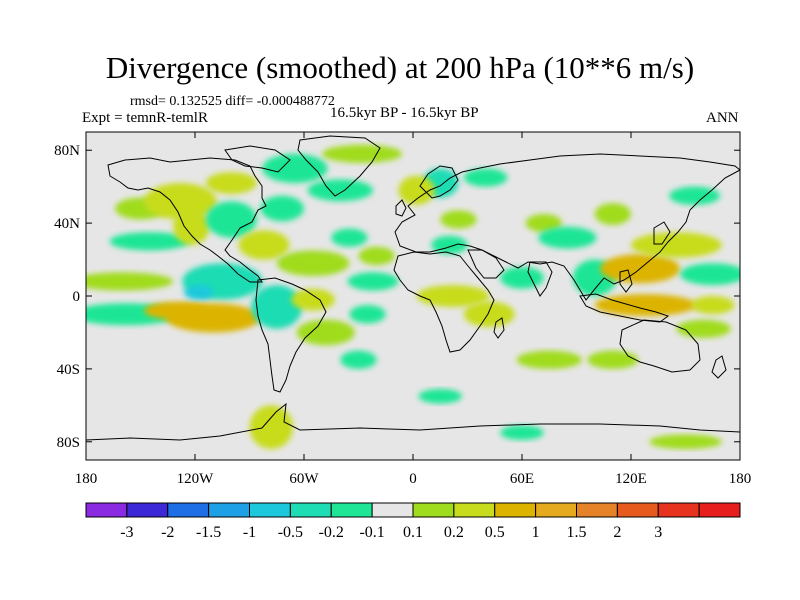  I want to click on coastline-north-america, so click(187, 220).